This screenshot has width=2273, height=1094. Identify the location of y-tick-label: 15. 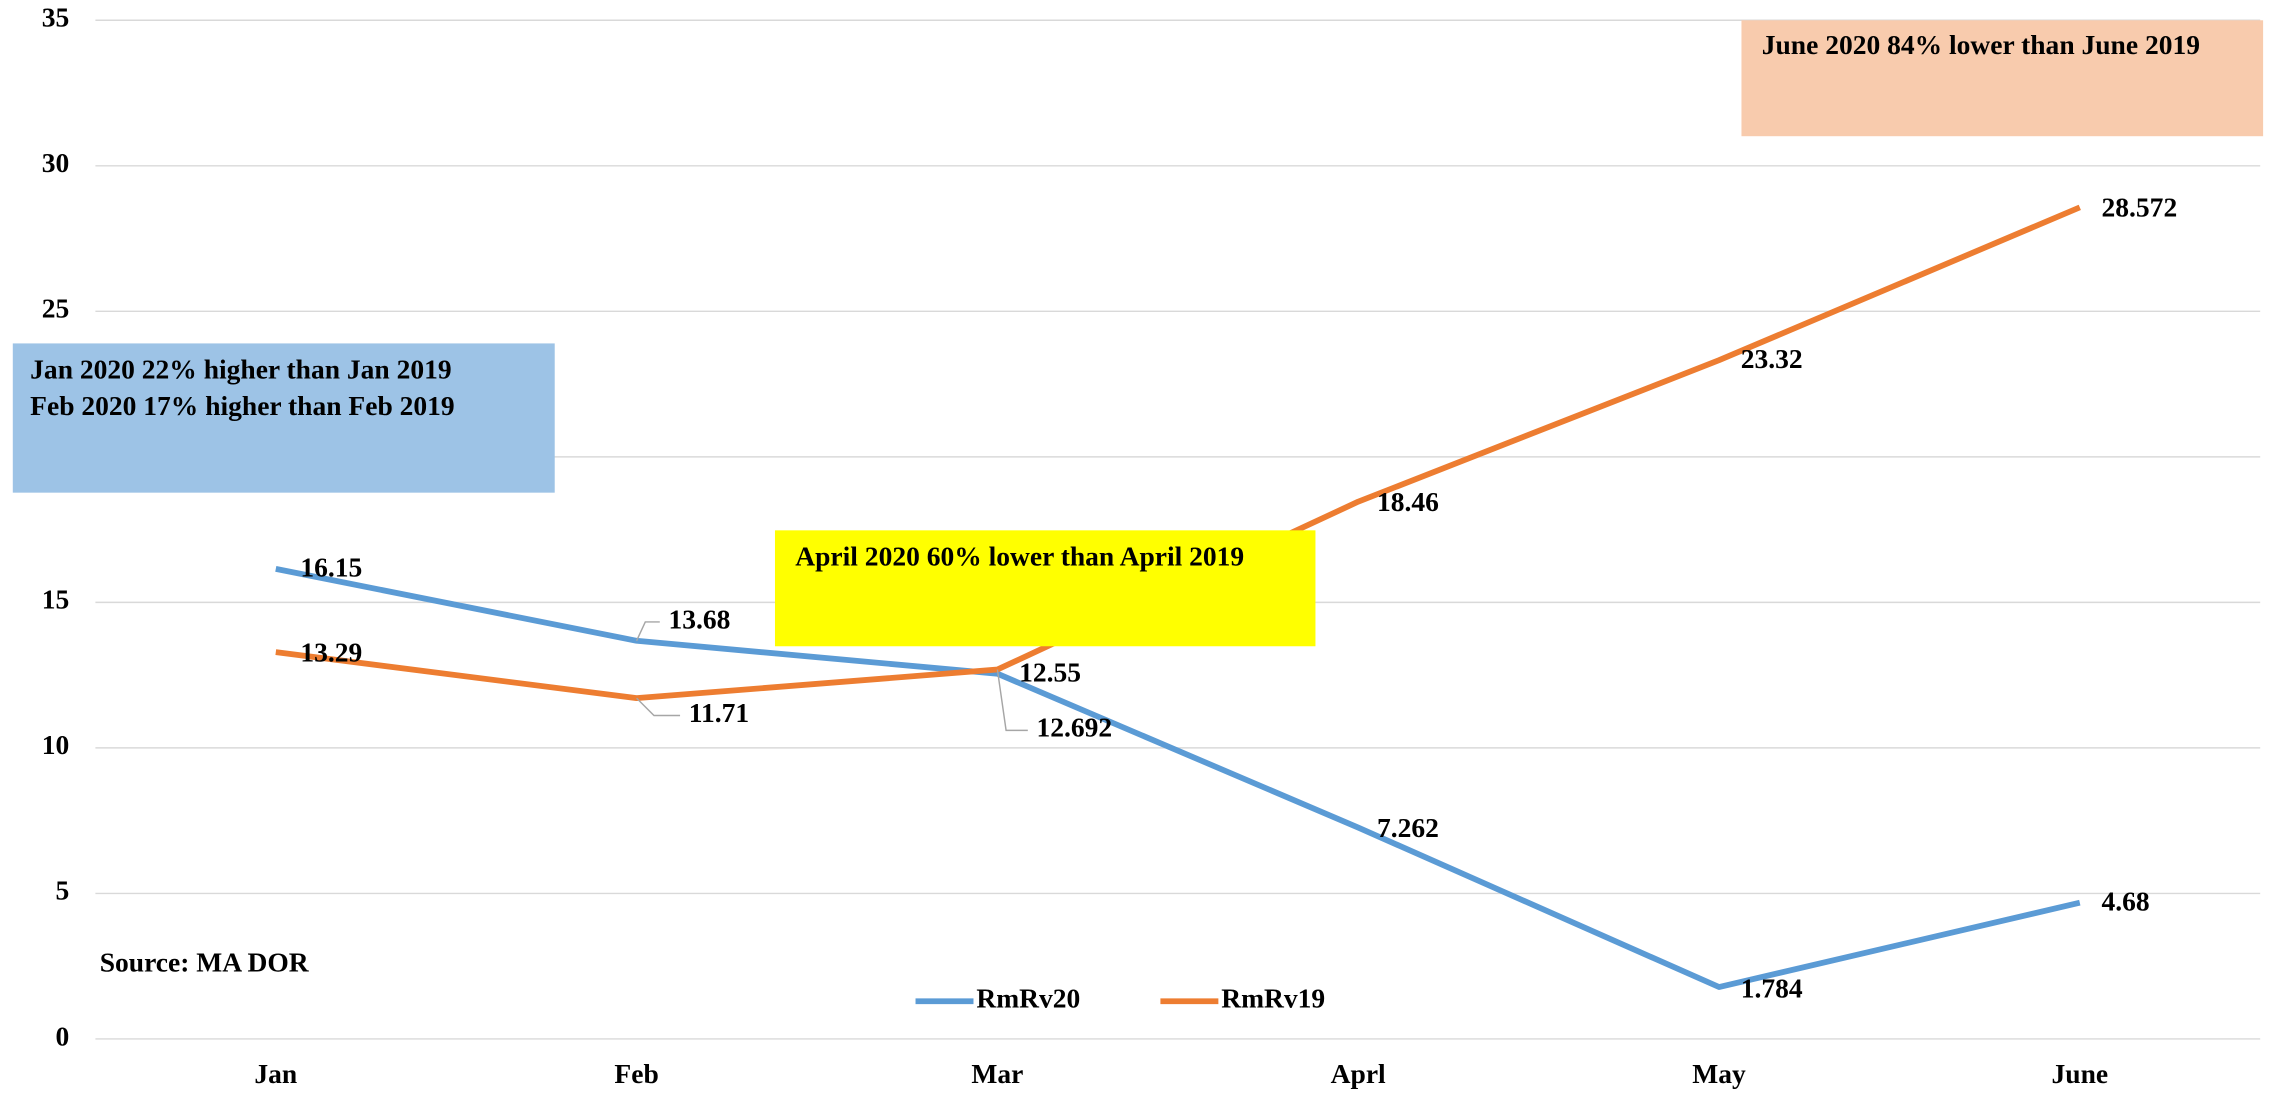
(56, 599).